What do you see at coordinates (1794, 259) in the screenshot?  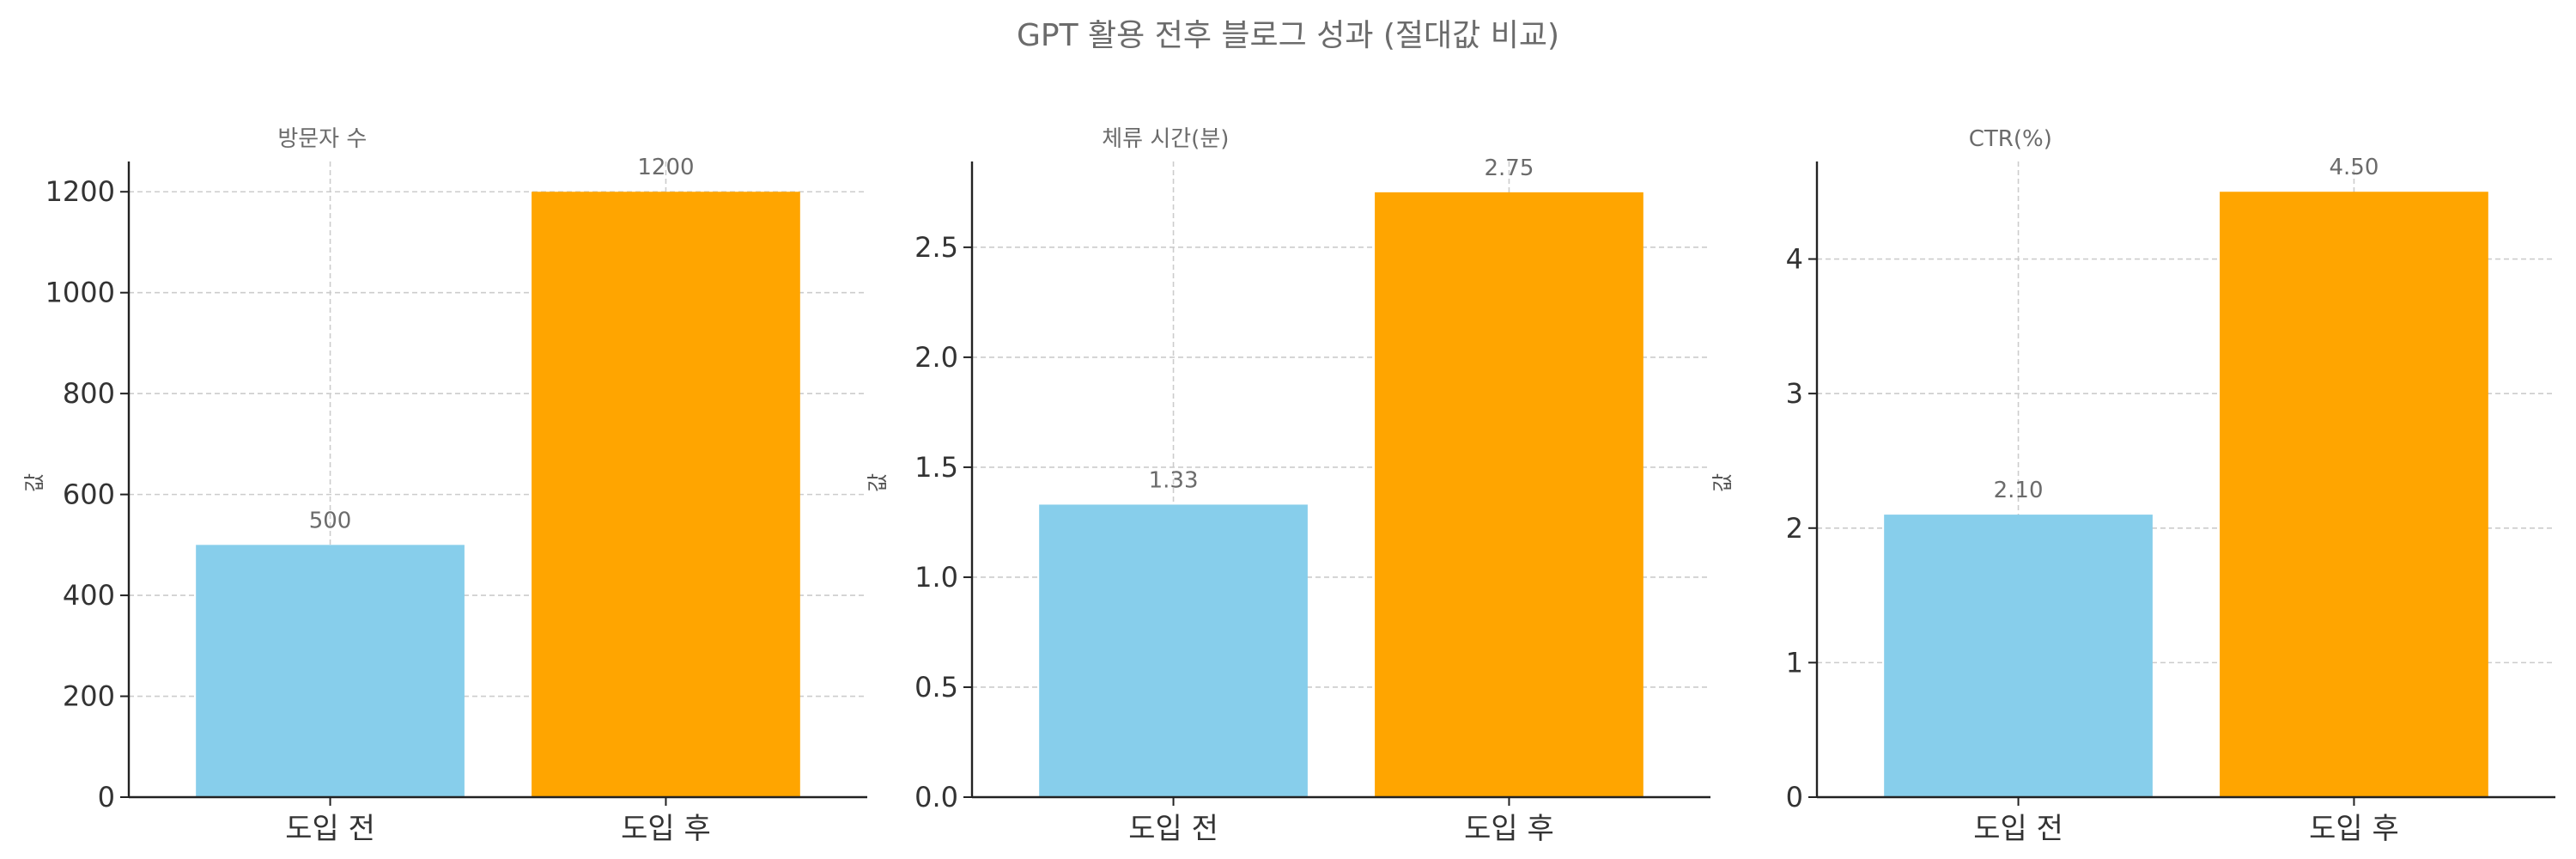 I see `y-tick-label: 4` at bounding box center [1794, 259].